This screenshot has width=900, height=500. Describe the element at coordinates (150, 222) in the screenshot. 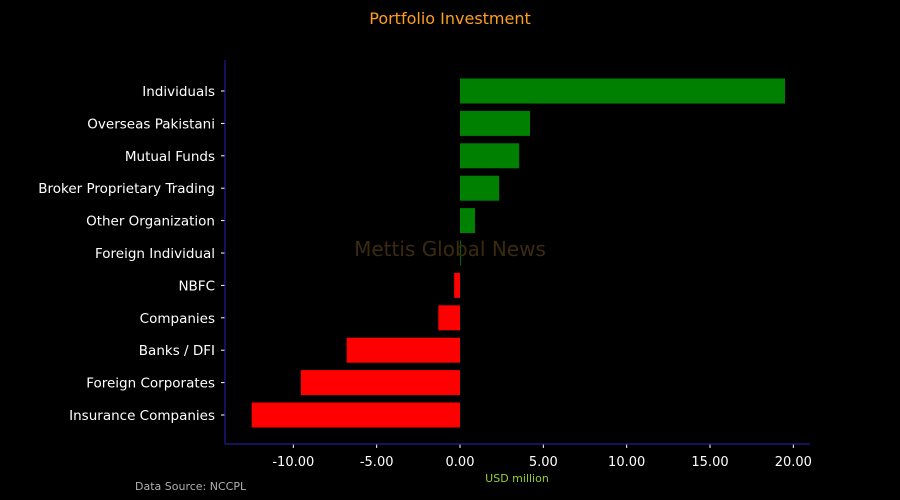

I see `category-label-other-organization: Other Organization` at that location.